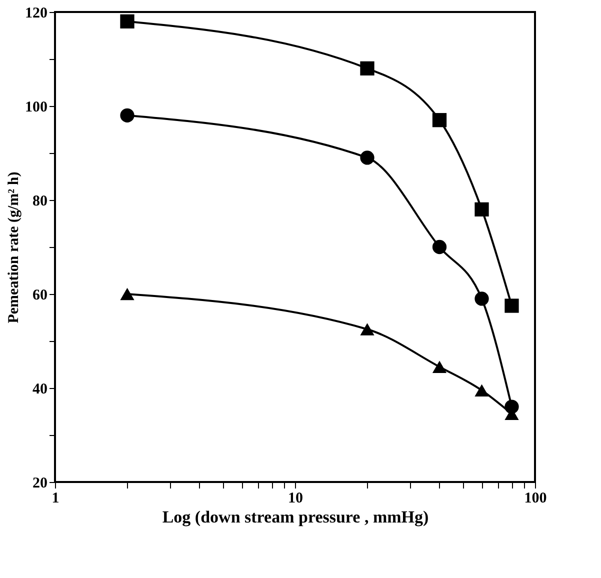 The image size is (601, 578). Describe the element at coordinates (295, 517) in the screenshot. I see `x-axis-title: Log (down stream pressure , mmHg)` at that location.